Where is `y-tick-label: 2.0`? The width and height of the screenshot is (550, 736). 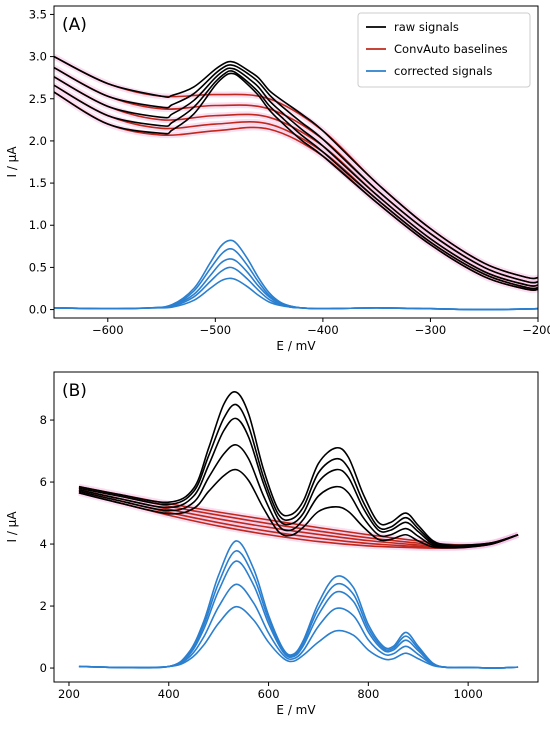 y-tick-label: 2.0 is located at coordinates (38, 141).